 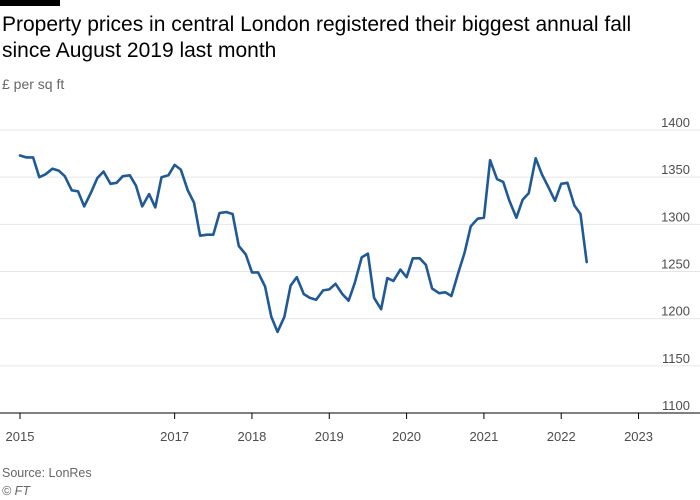 I want to click on top-rule, so click(x=30, y=3).